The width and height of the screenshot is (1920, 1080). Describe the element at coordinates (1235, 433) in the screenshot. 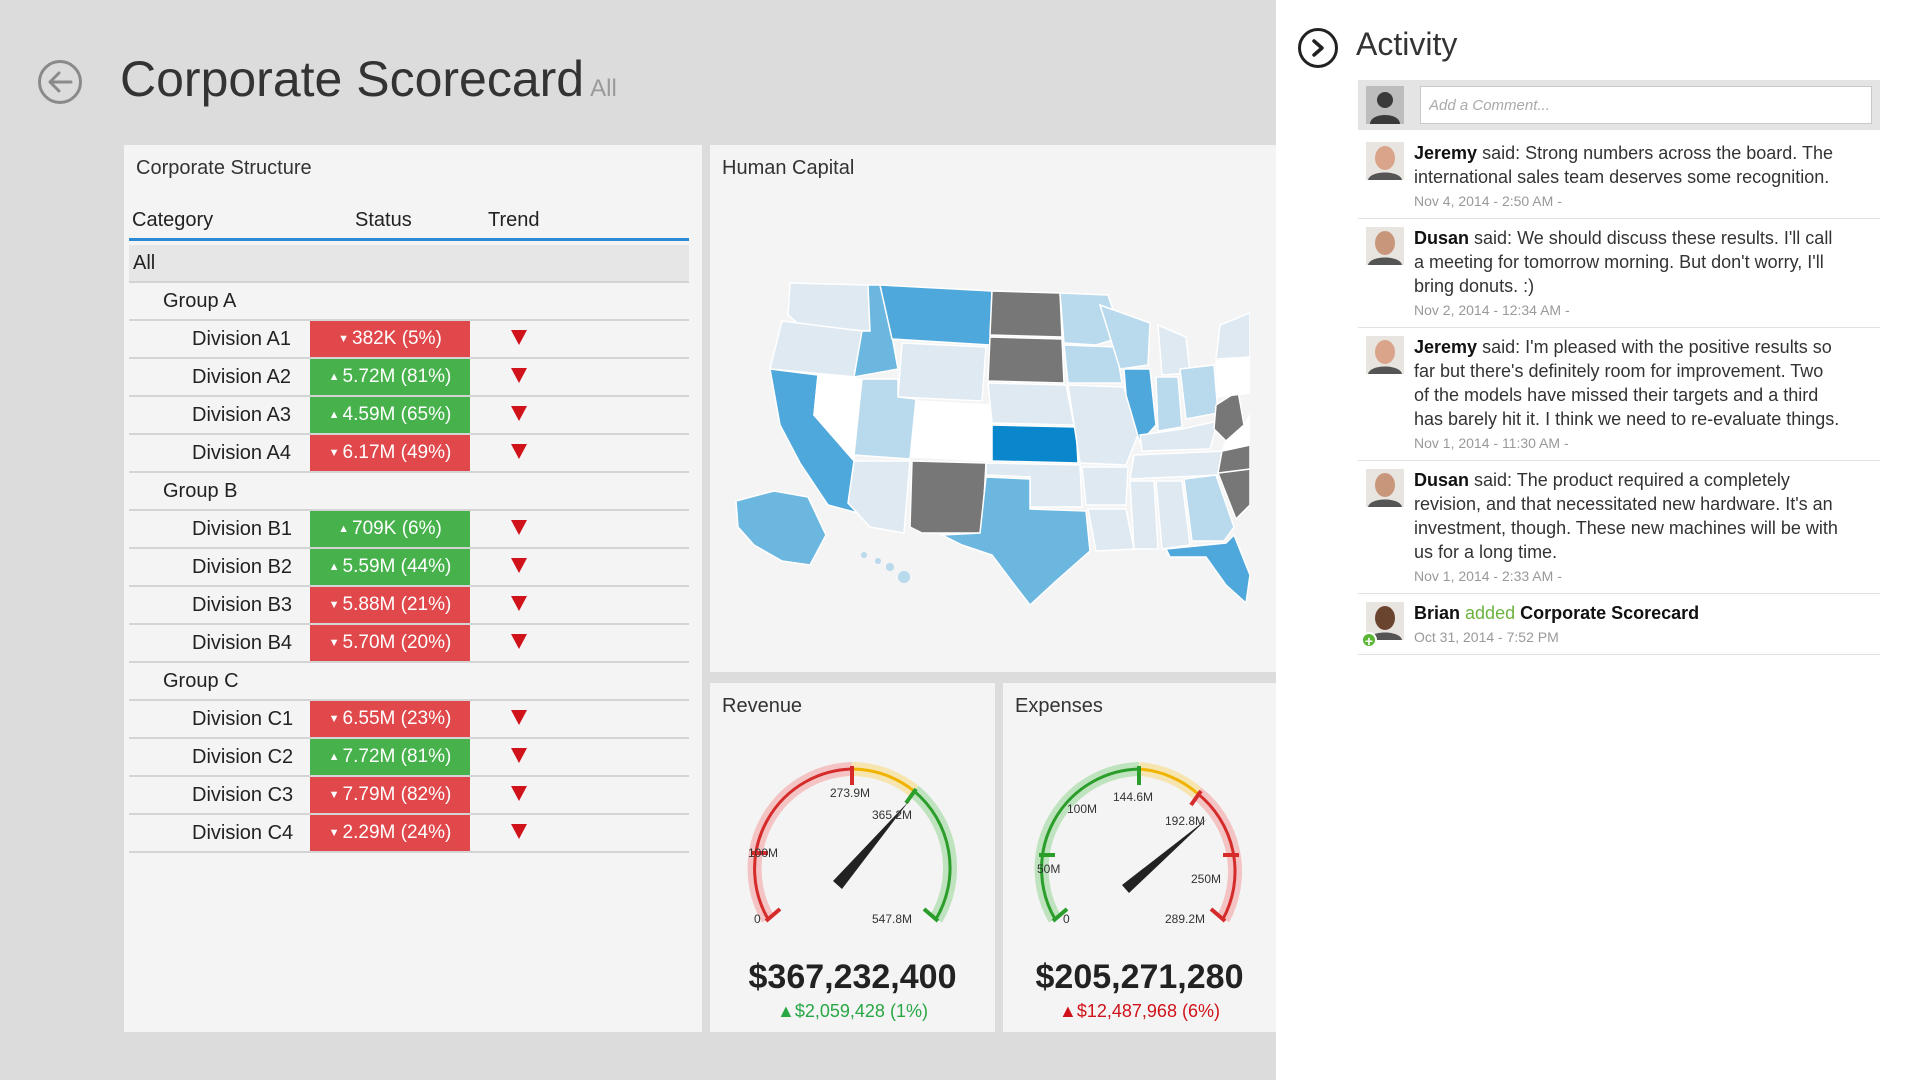

I see `state-va` at that location.